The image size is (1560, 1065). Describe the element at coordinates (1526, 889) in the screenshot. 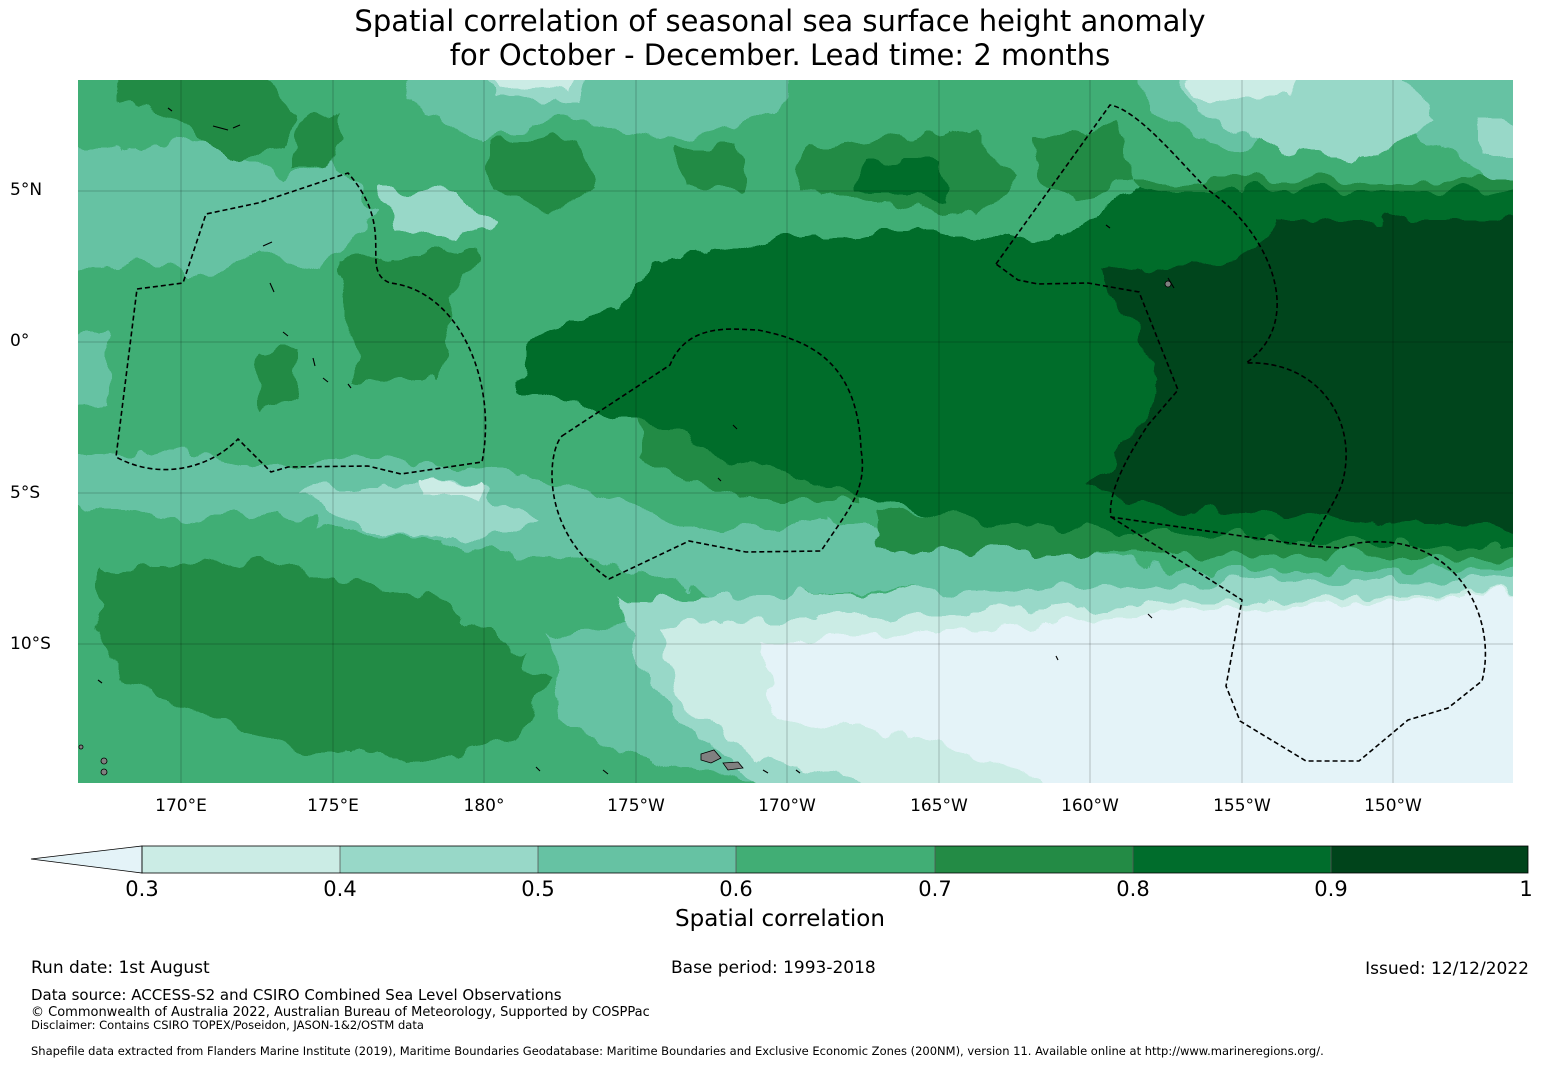

I see `colorbar-label-1: 1` at that location.